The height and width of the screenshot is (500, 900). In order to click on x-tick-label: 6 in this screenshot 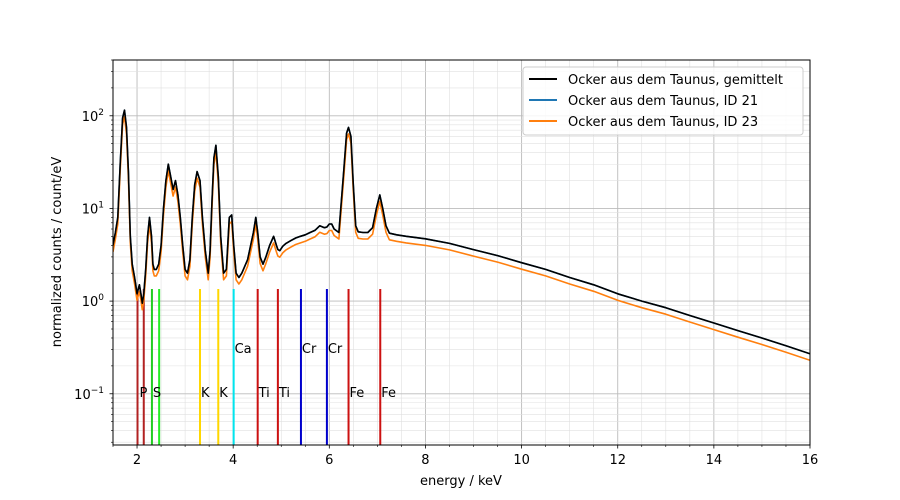, I will do `click(329, 460)`.